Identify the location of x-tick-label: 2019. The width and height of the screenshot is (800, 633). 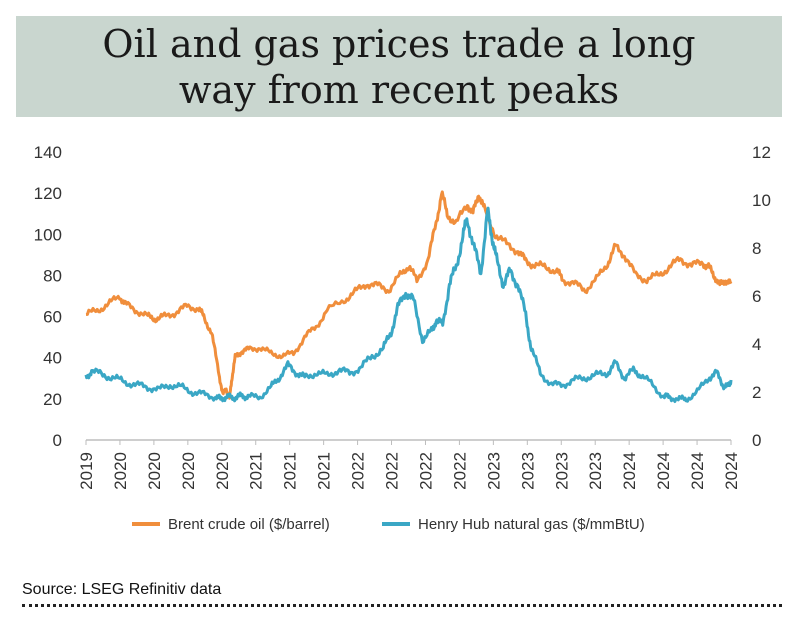
(86, 471).